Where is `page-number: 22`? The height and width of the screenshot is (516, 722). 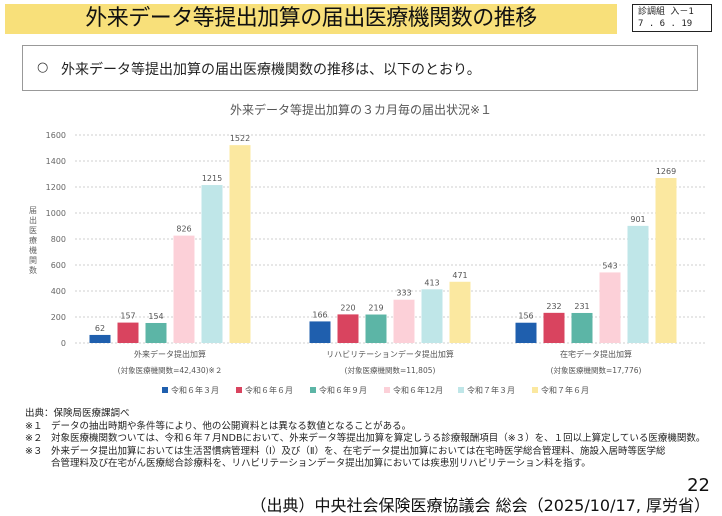
page-number: 22 is located at coordinates (698, 485).